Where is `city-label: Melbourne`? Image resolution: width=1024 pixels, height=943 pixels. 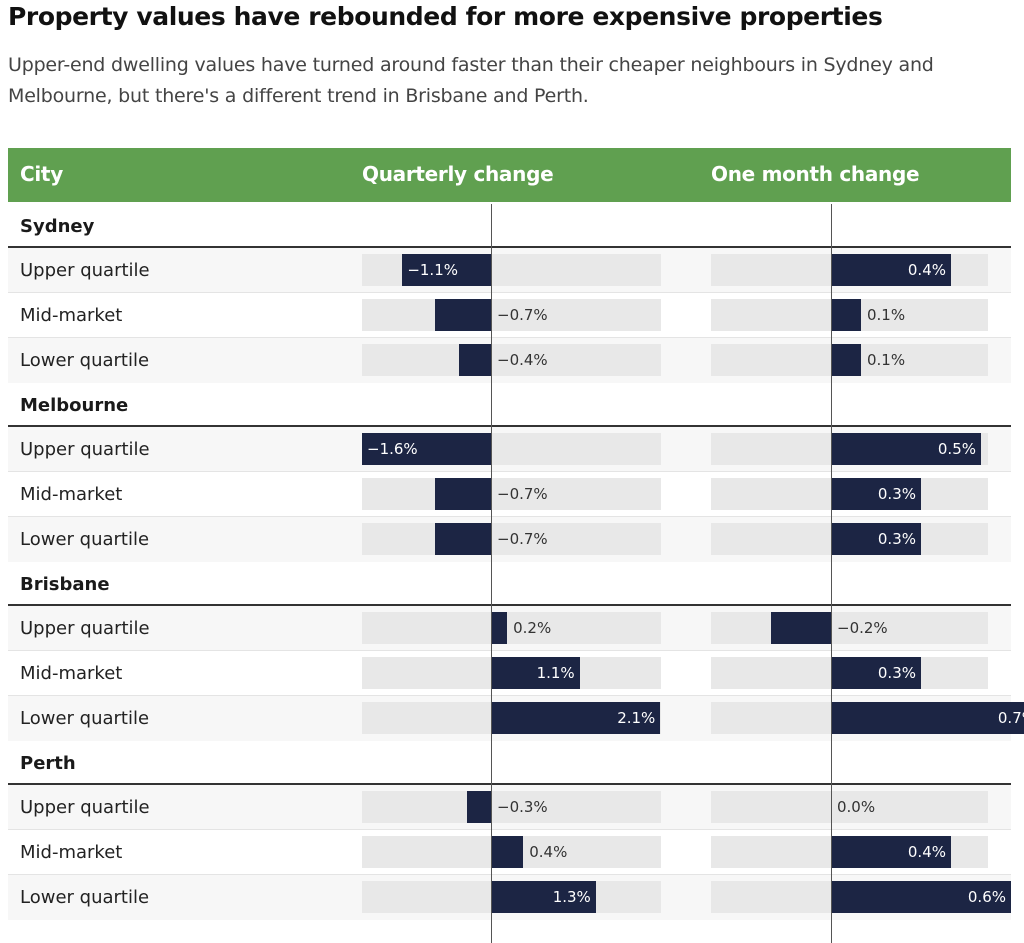
city-label: Melbourne is located at coordinates (74, 405).